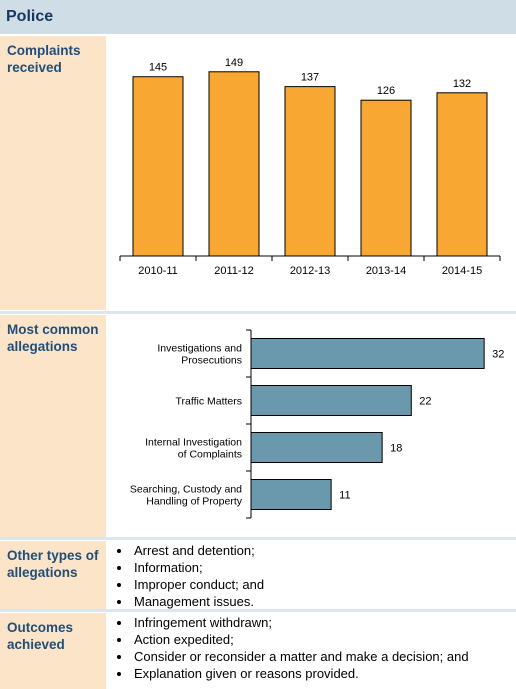 The width and height of the screenshot is (516, 689). Describe the element at coordinates (53, 564) in the screenshot. I see `other-label: Other types of allegations` at that location.